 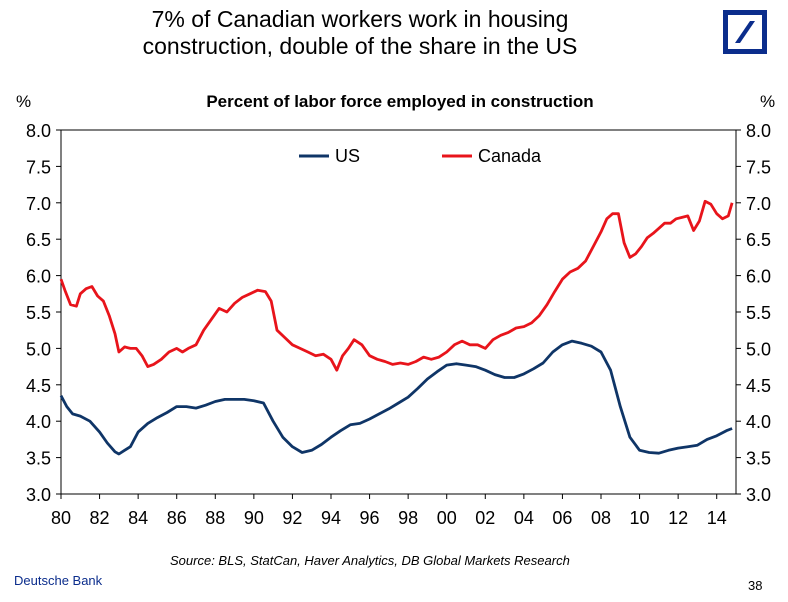 I want to click on y-tick-label-right: 6.5, so click(x=758, y=240).